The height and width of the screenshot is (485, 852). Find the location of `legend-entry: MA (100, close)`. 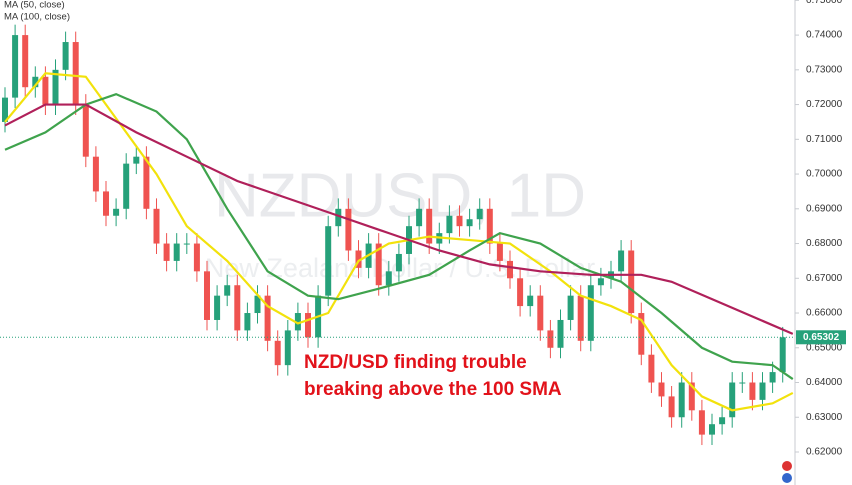

legend-entry: MA (100, close) is located at coordinates (37, 17).